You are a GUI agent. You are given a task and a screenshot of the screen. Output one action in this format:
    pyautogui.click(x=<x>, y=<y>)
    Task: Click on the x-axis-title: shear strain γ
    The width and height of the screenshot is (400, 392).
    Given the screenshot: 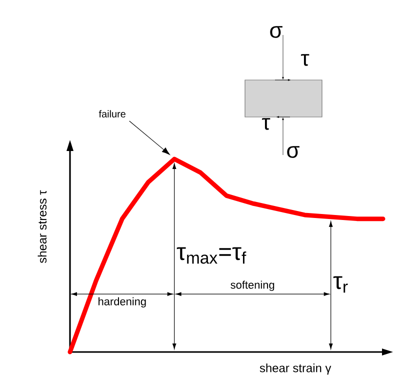 What is the action you would take?
    pyautogui.click(x=296, y=369)
    